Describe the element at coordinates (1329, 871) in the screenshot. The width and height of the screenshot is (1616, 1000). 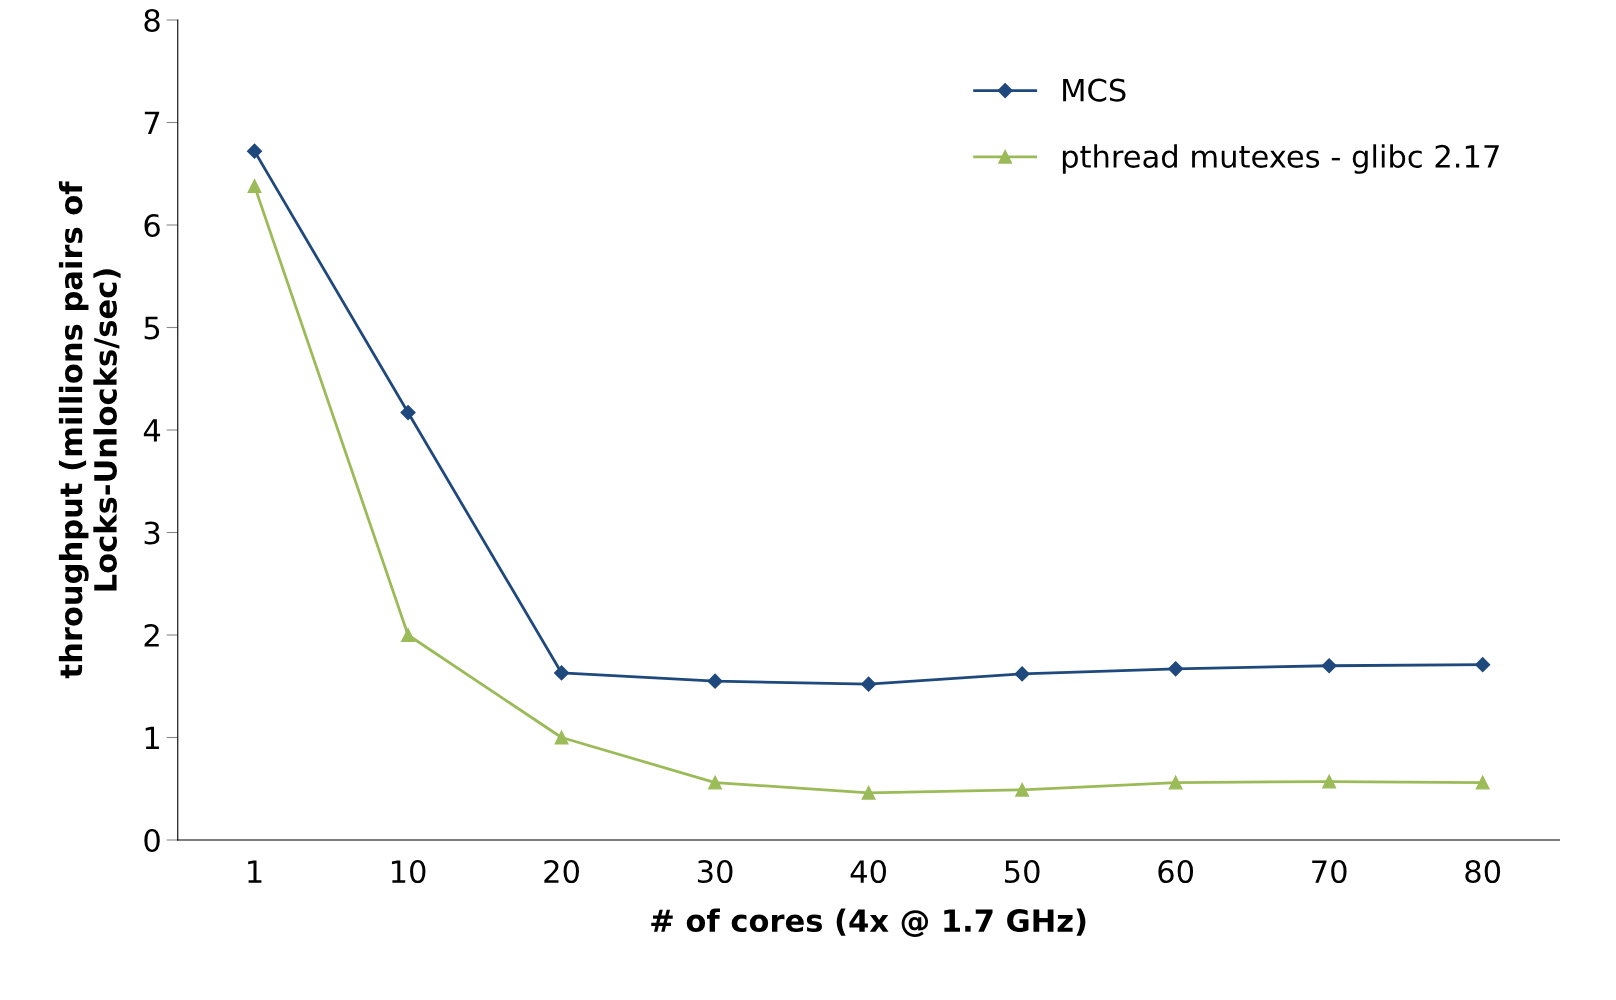
I see `x-tick-label: 70` at that location.